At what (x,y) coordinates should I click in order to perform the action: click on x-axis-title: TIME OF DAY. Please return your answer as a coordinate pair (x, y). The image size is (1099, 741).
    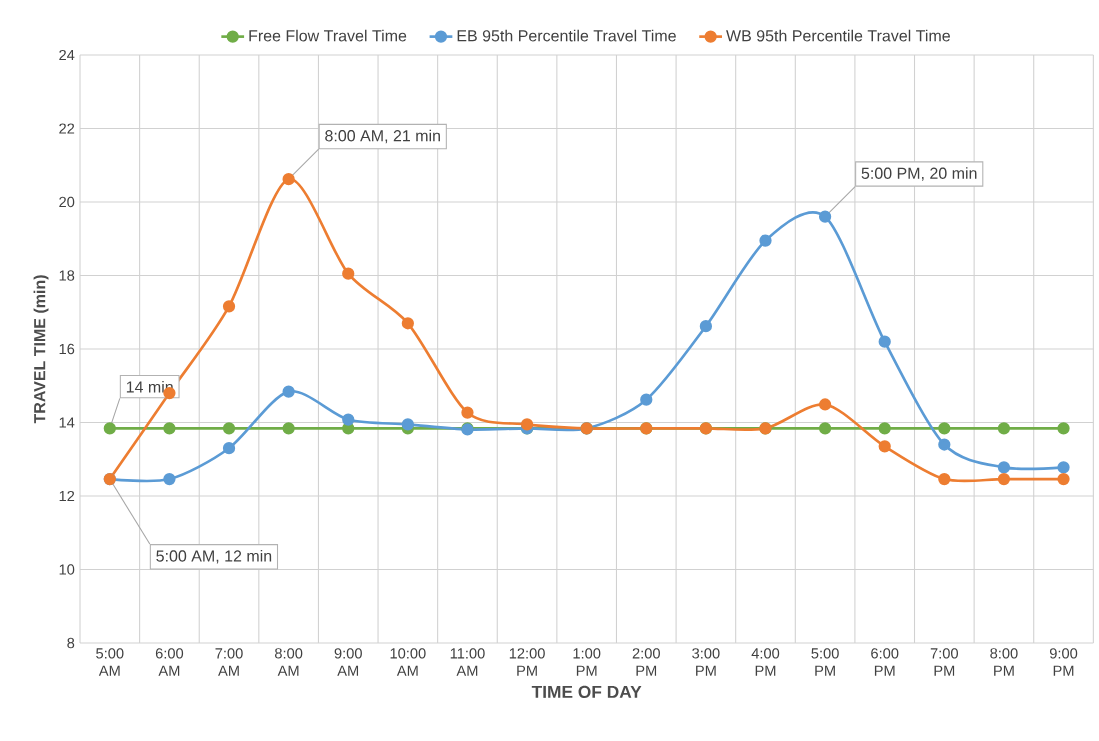
    Looking at the image, I should click on (586, 692).